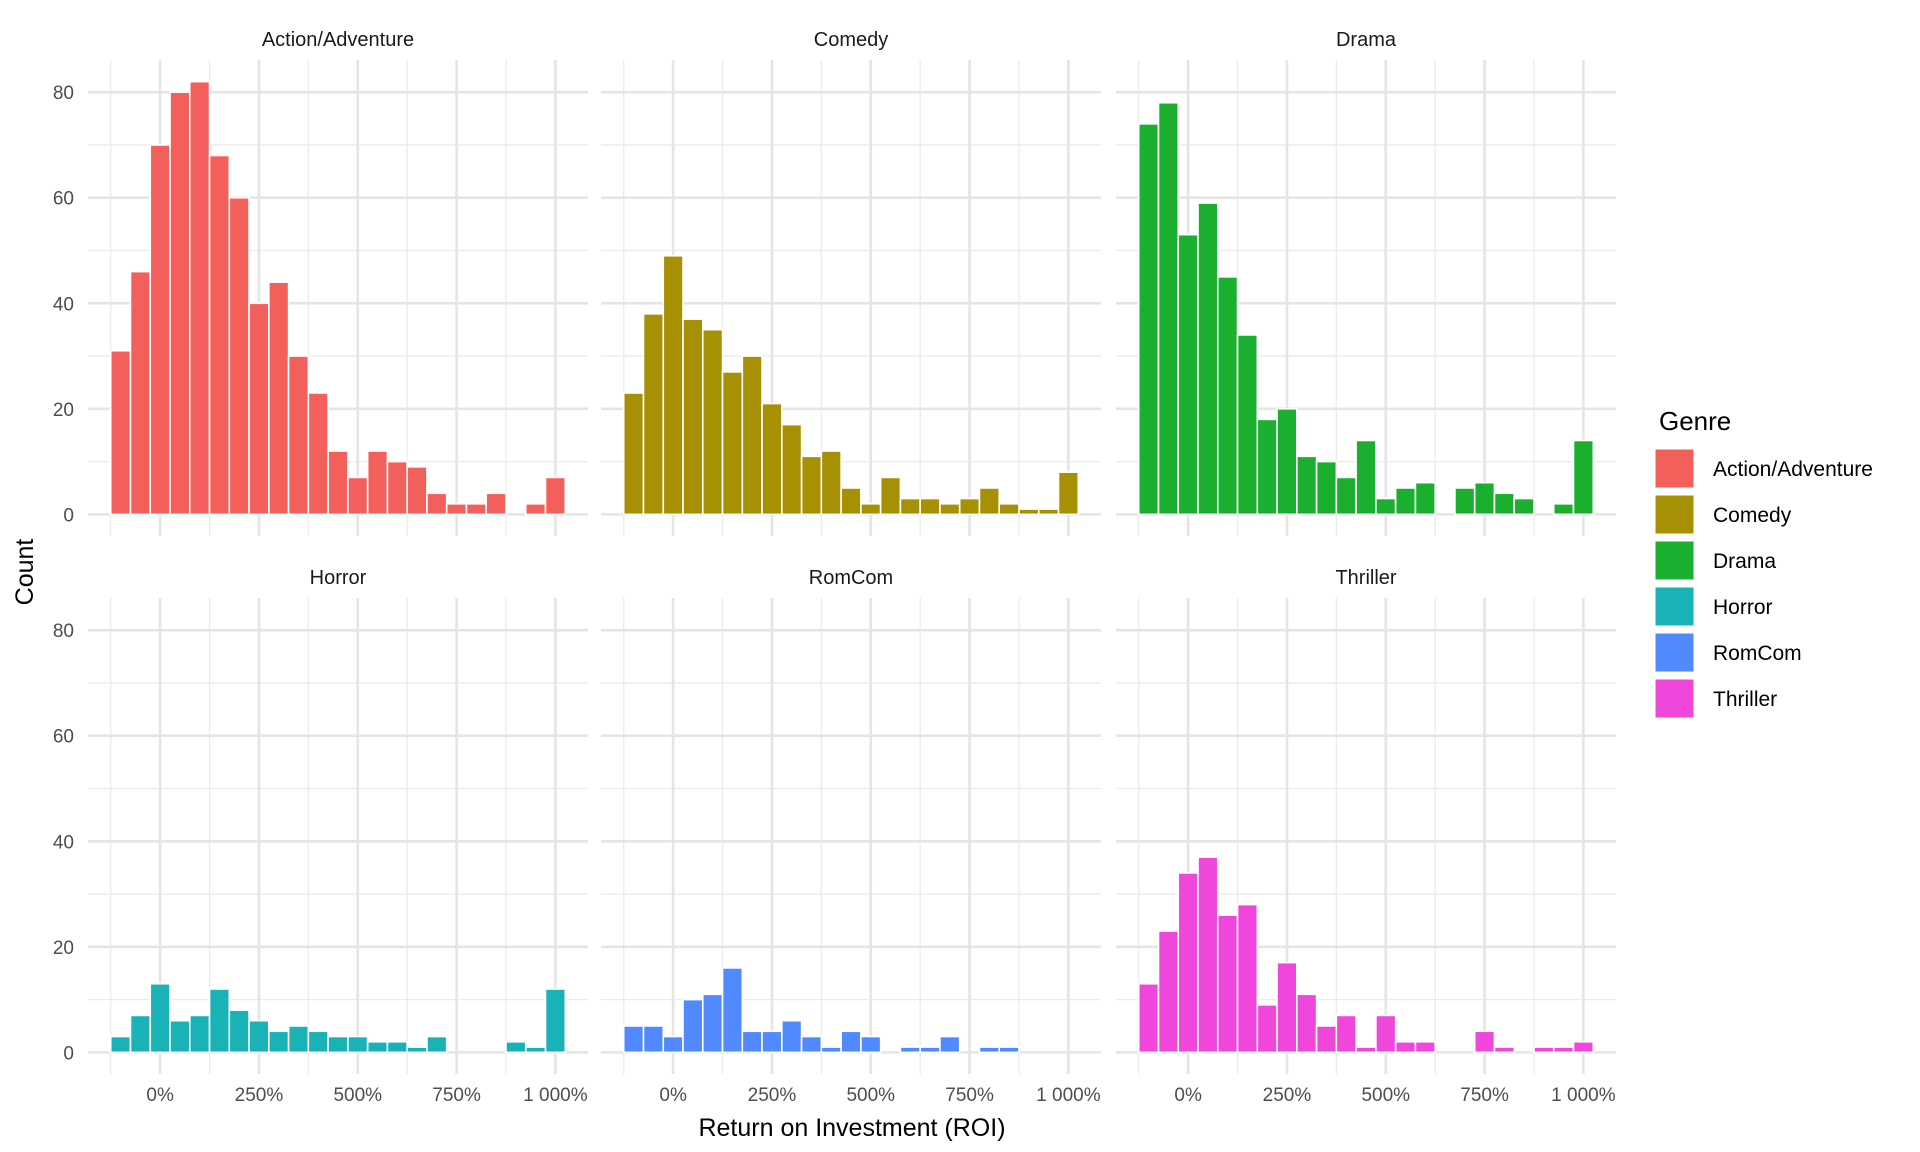 This screenshot has height=1152, width=1920. What do you see at coordinates (1752, 515) in the screenshot?
I see `legend-label: Comedy` at bounding box center [1752, 515].